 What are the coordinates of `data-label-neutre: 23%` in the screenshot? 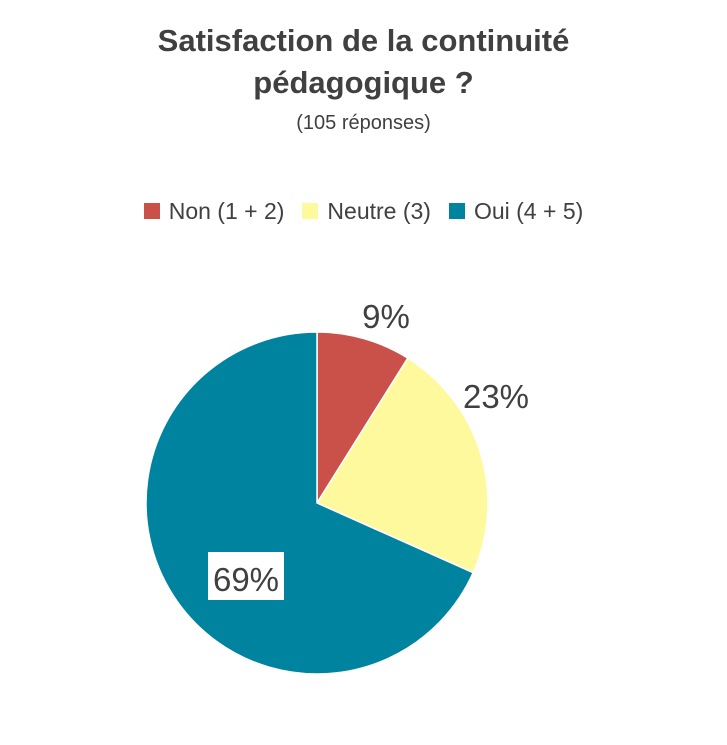 It's located at (496, 396).